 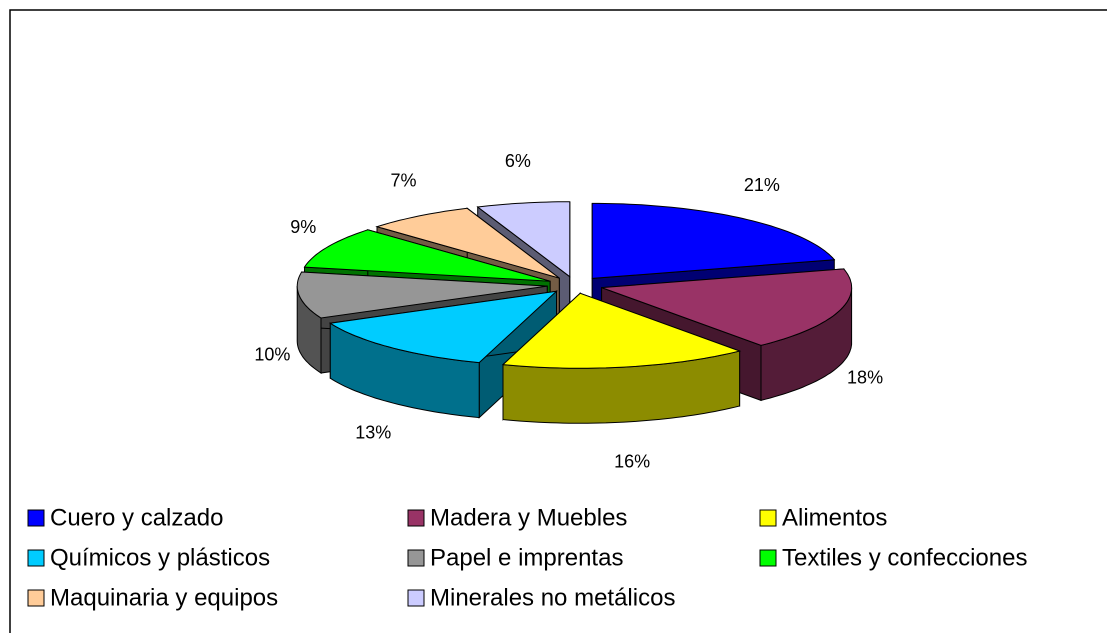 I want to click on legend-label: Alimentos, so click(x=834, y=517).